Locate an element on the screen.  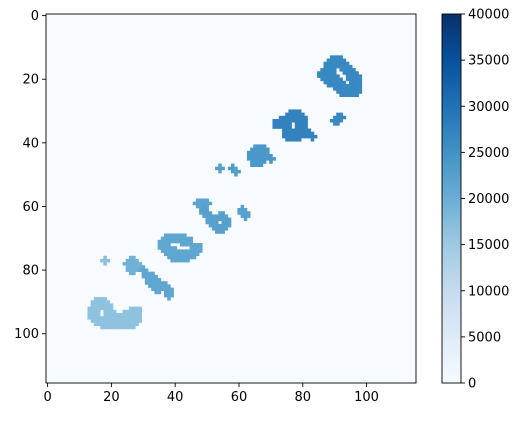
colorbar-tick-label: 5000 is located at coordinates (484, 337).